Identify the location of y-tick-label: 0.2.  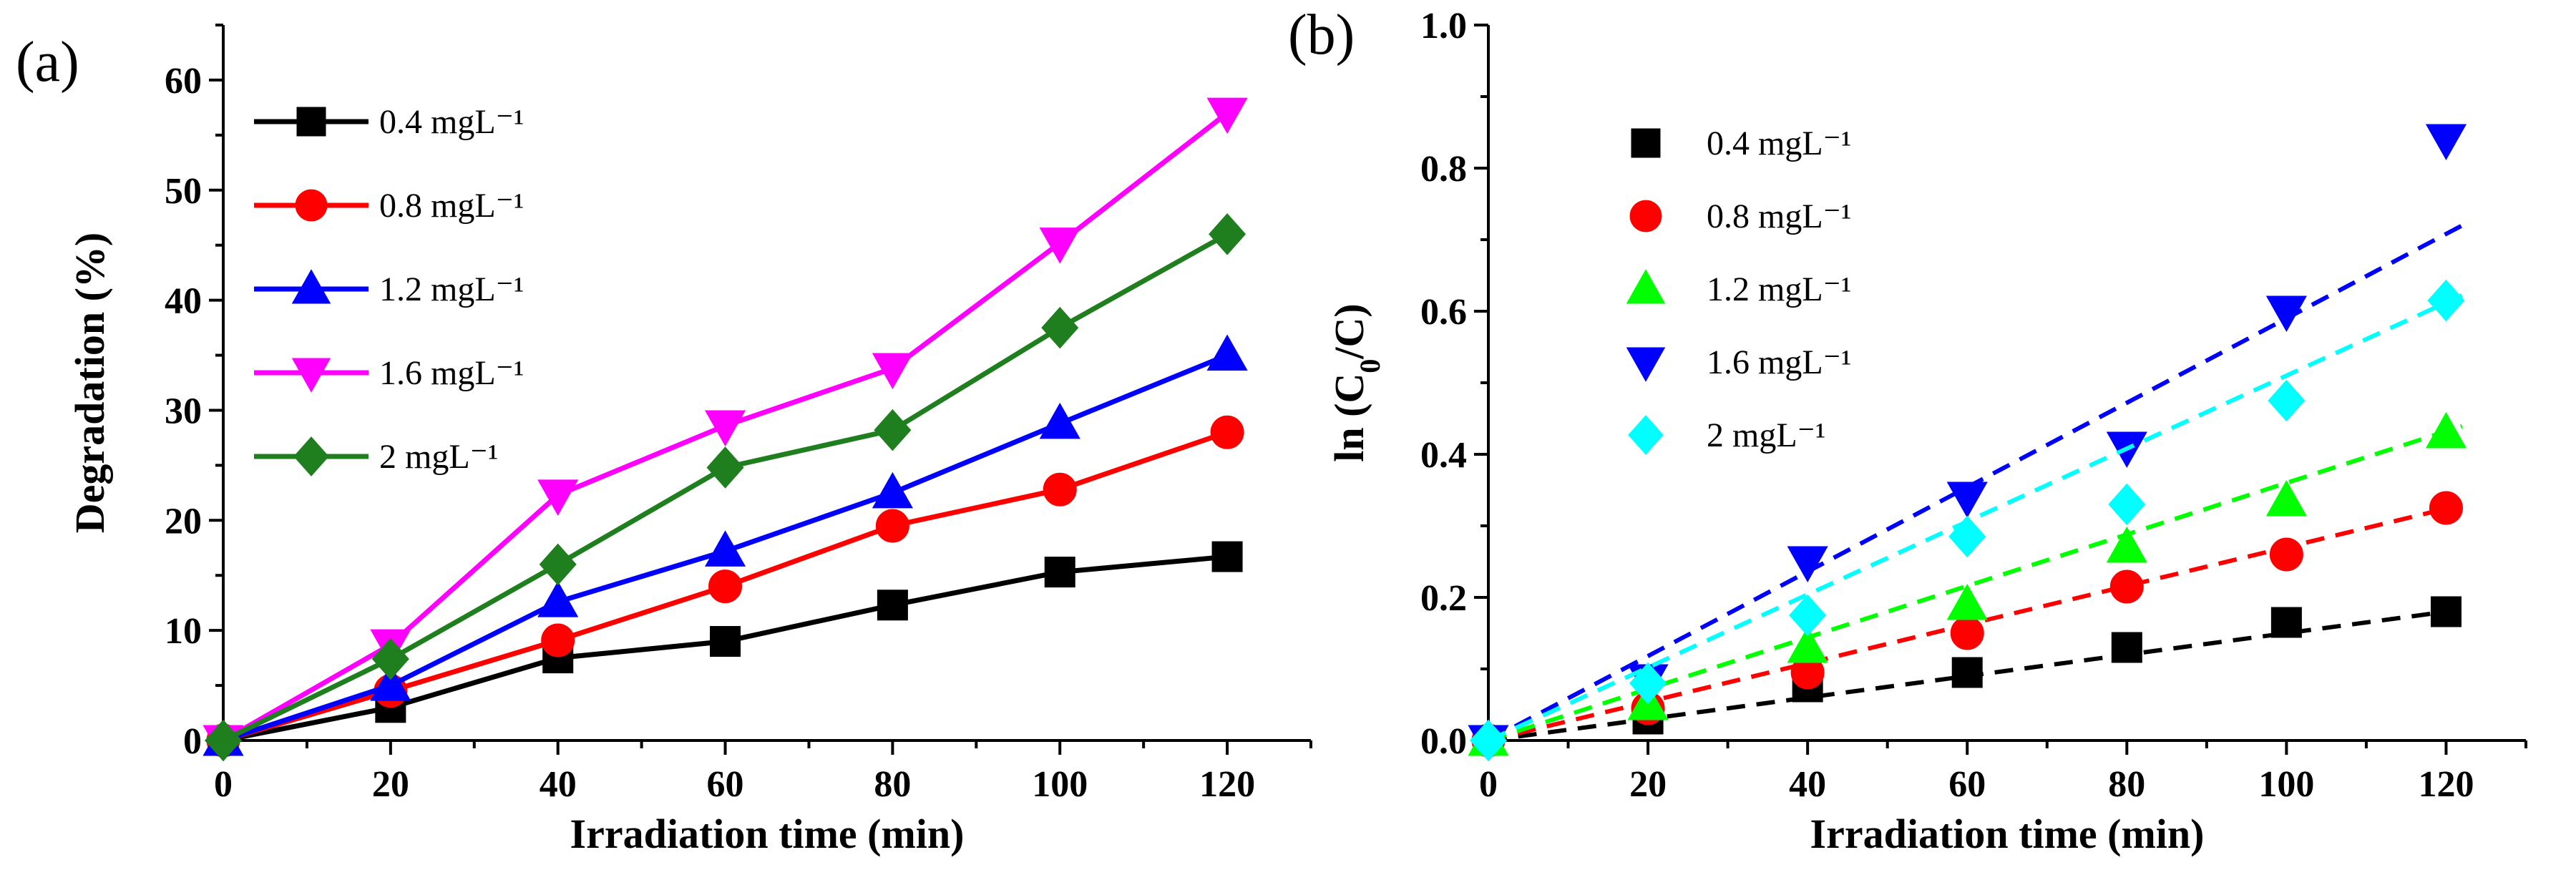
(1443, 598).